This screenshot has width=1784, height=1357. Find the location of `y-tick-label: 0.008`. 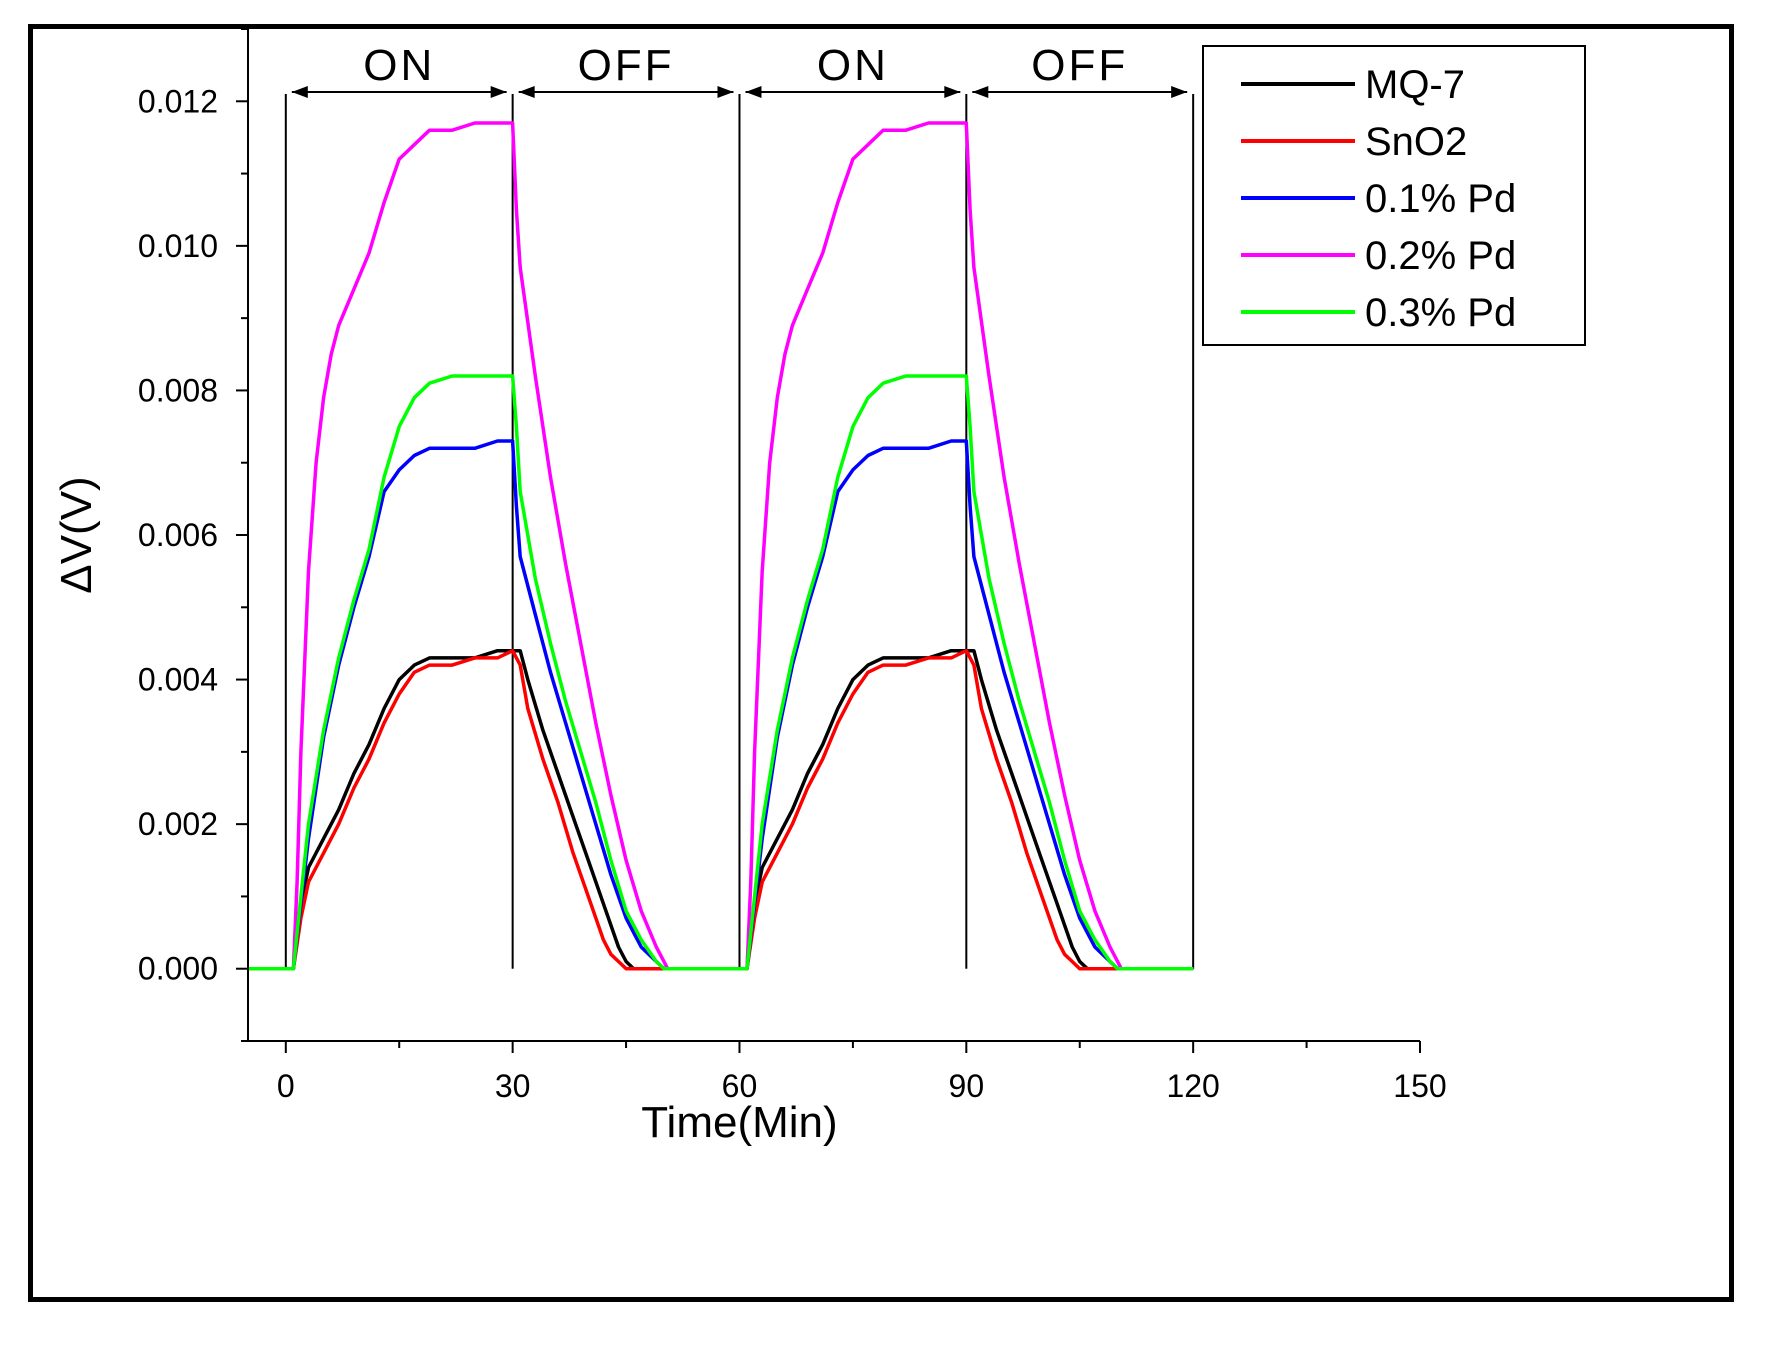

y-tick-label: 0.008 is located at coordinates (178, 390).